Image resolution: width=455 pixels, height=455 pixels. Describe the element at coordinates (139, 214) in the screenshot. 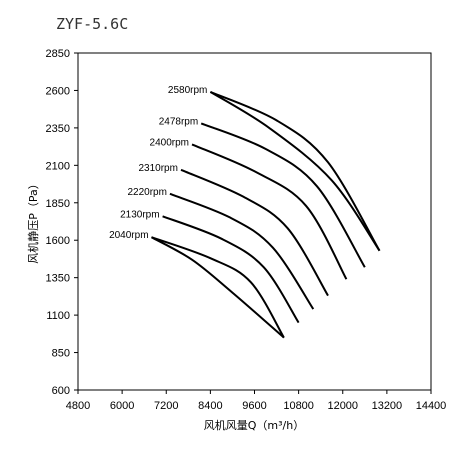

I see `series-label-2130rpm: 2130rpm` at that location.